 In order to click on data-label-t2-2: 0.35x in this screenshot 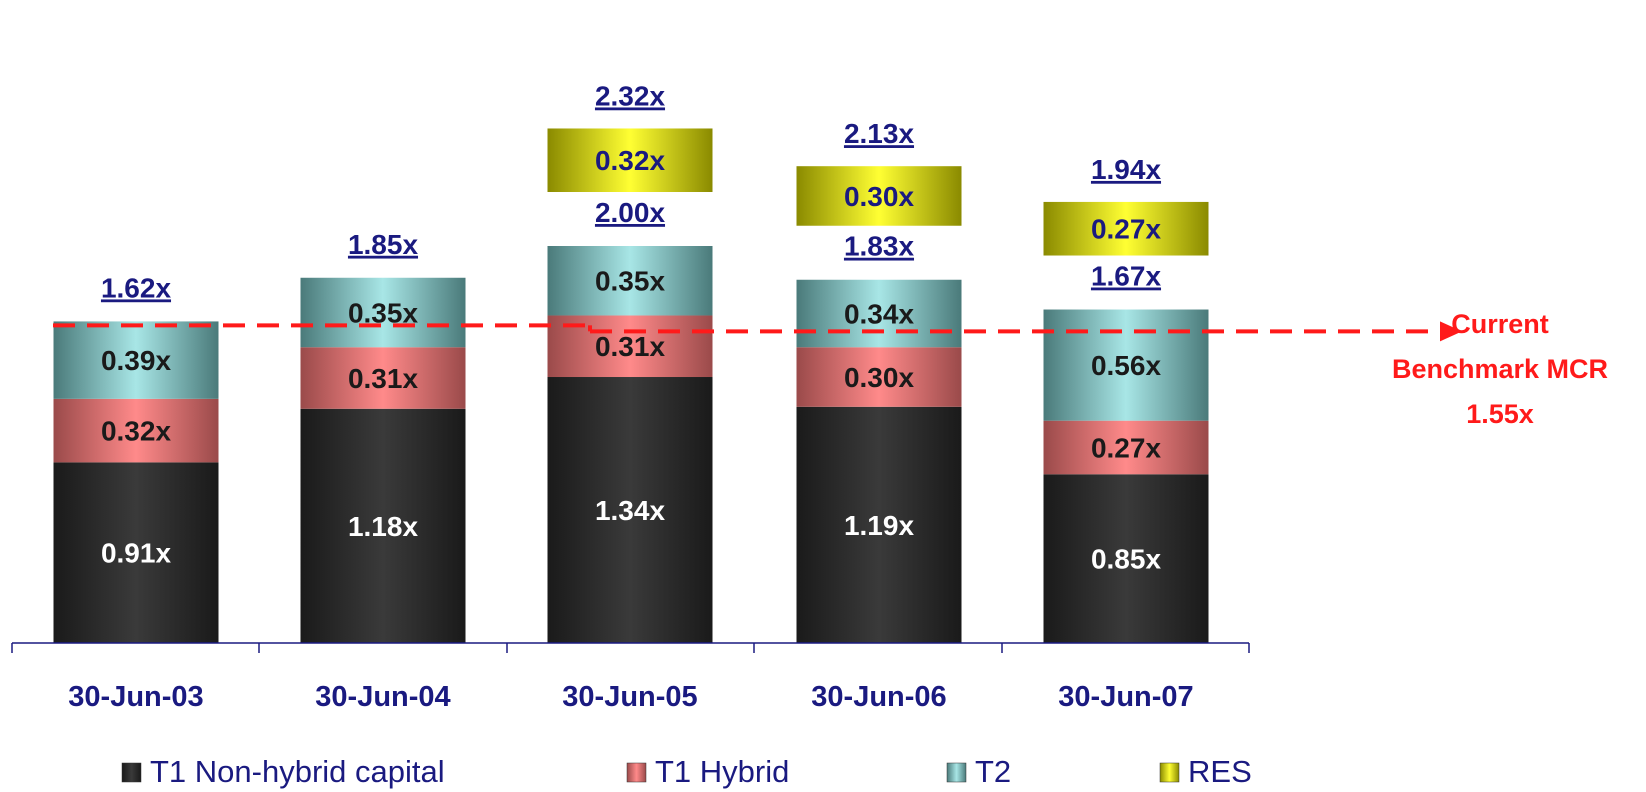, I will do `click(630, 281)`.